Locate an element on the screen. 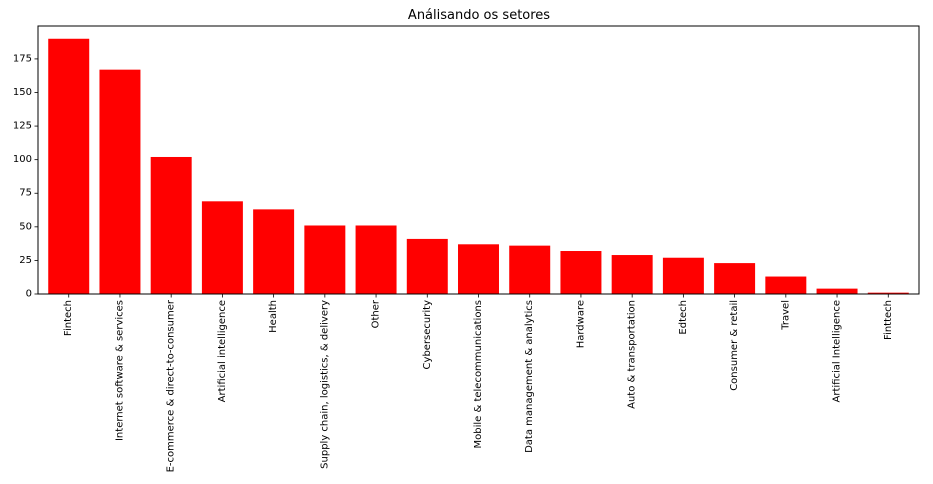  x-tick-label: Travel is located at coordinates (785, 315).